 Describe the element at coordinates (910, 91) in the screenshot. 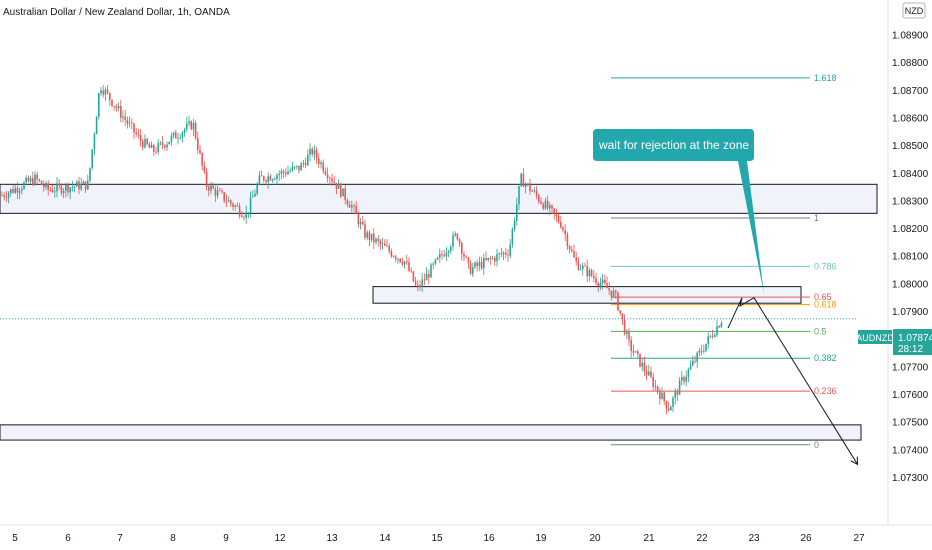

I see `price-tick-label: 1.08700` at that location.